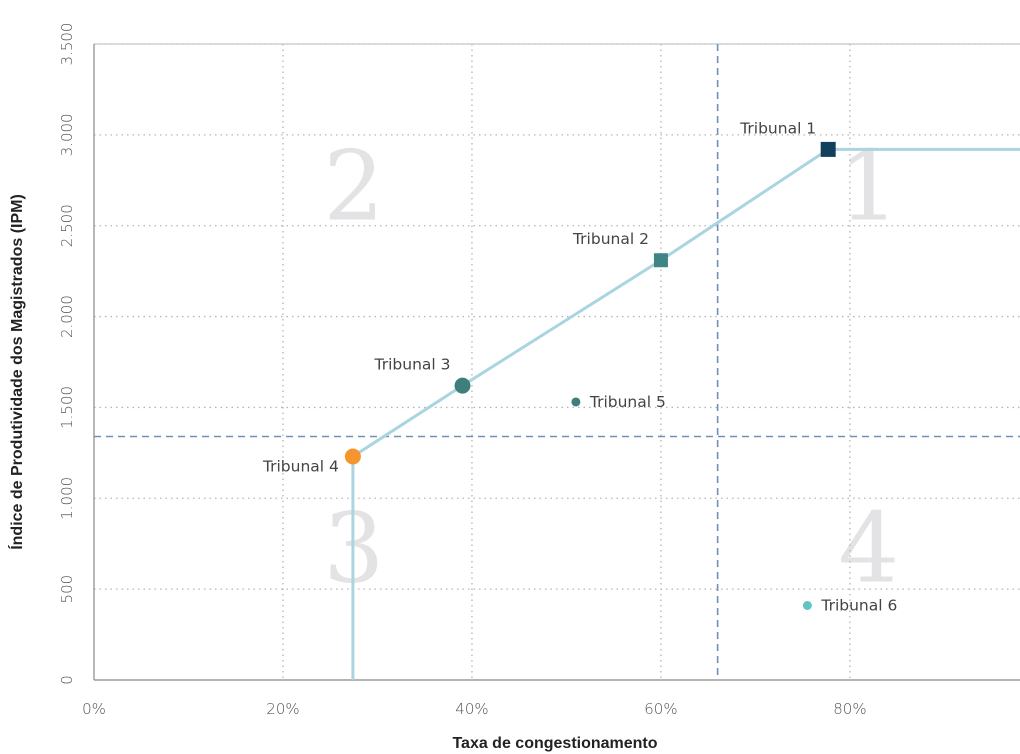  Describe the element at coordinates (554, 743) in the screenshot. I see `x-axis-title: Taxa de congestionamento` at that location.